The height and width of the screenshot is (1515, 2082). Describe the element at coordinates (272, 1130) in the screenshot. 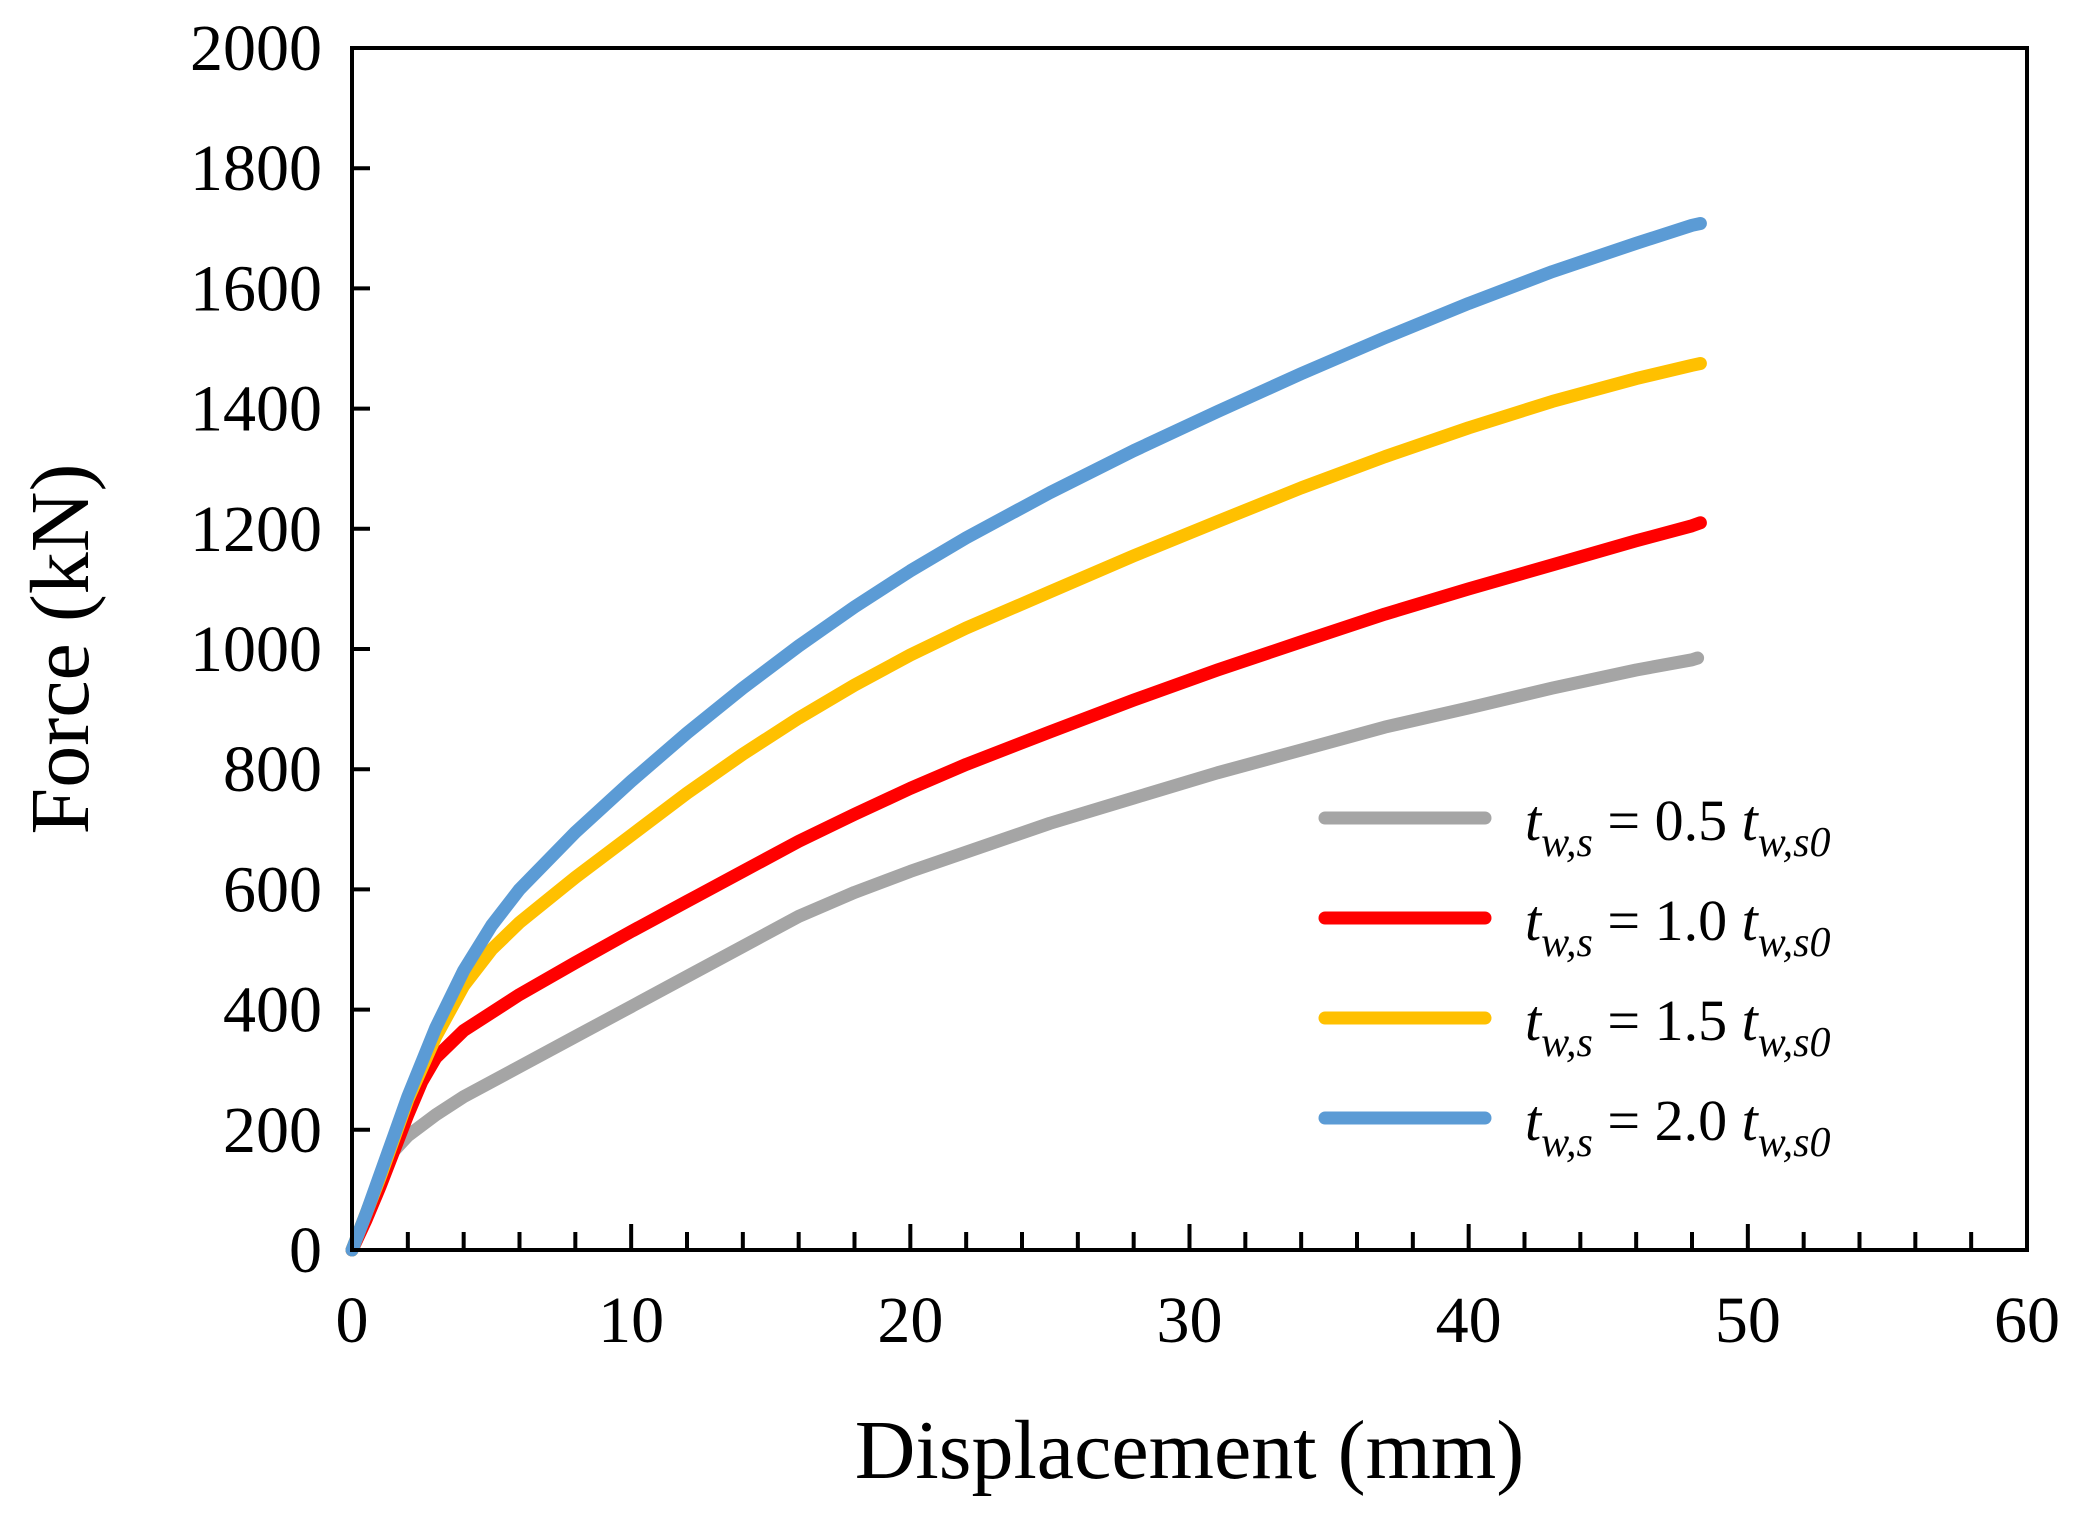

I see `y-tick-label: 200` at that location.